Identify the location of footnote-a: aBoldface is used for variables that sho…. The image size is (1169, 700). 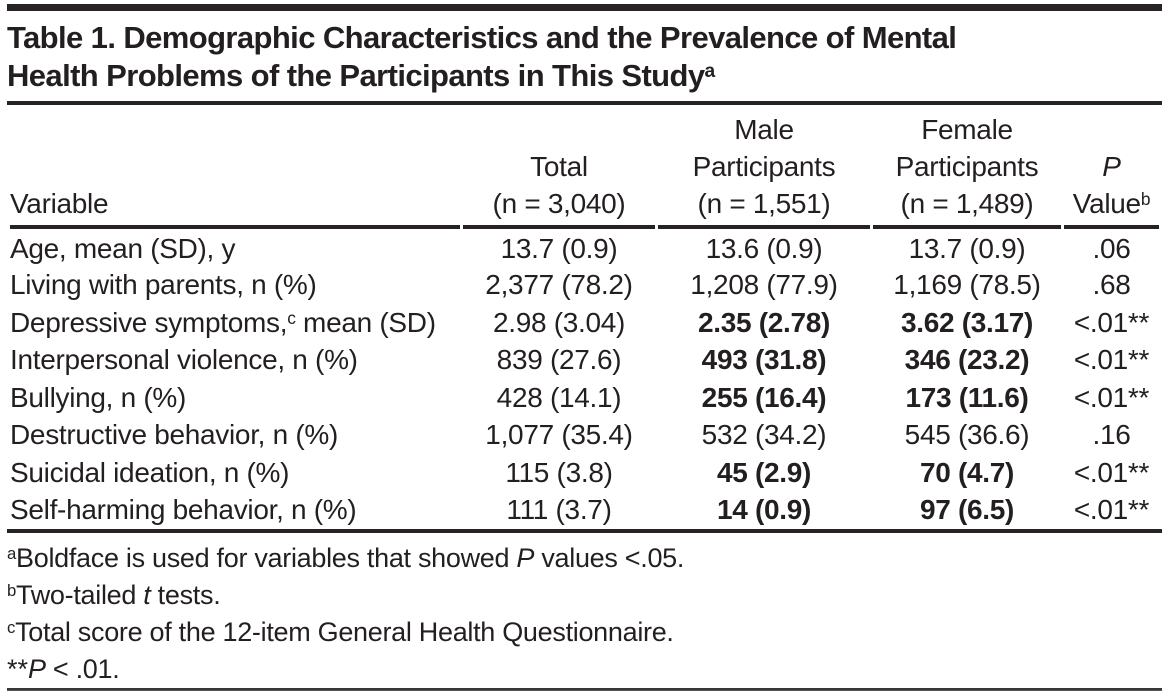
(346, 558).